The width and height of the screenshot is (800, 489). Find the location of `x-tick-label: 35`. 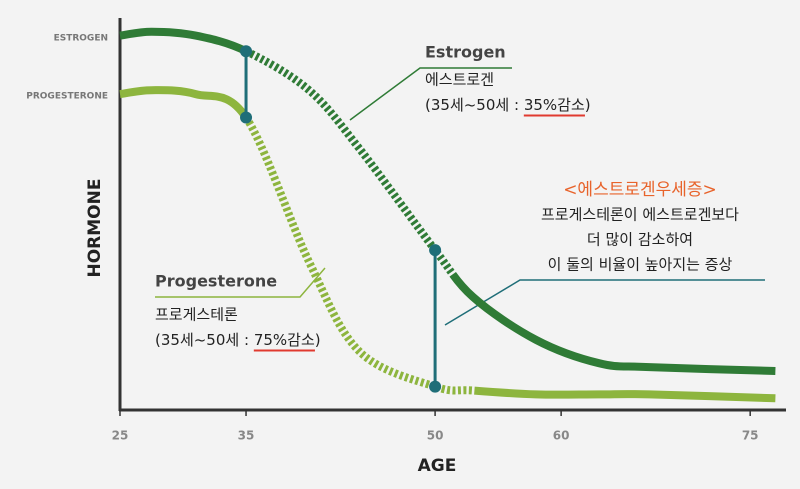

x-tick-label: 35 is located at coordinates (246, 436).